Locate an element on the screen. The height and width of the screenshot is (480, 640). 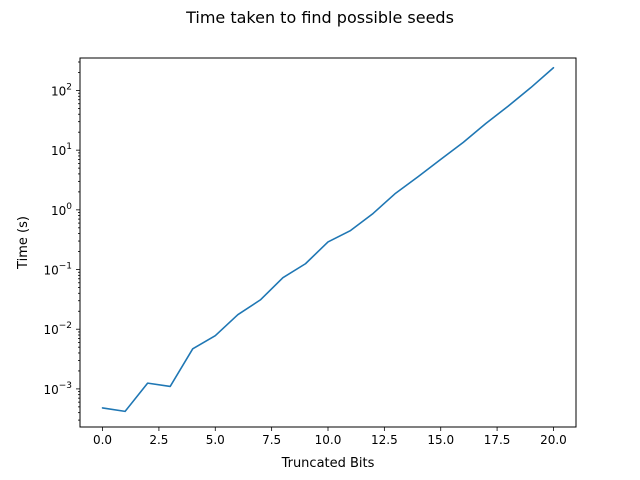
y-tick-label: 10⁻³ is located at coordinates (57, 389).